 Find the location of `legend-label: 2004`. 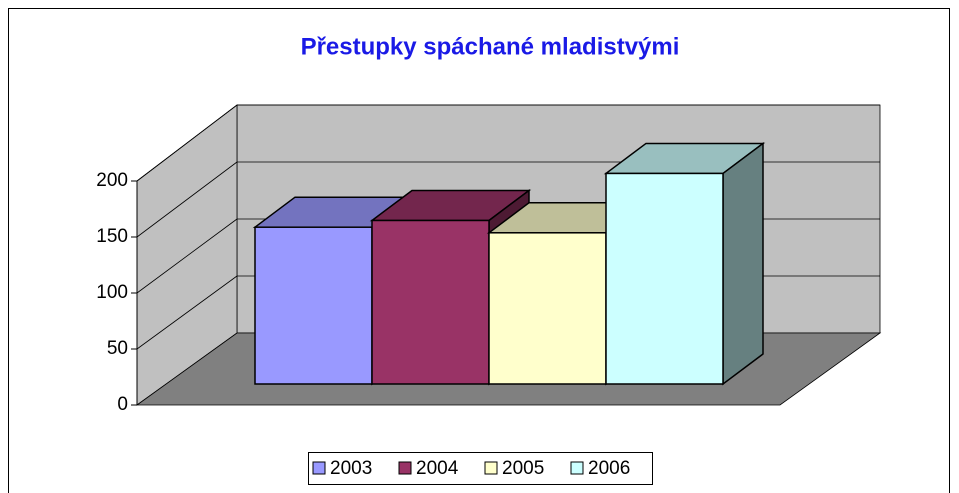

legend-label: 2004 is located at coordinates (437, 468).